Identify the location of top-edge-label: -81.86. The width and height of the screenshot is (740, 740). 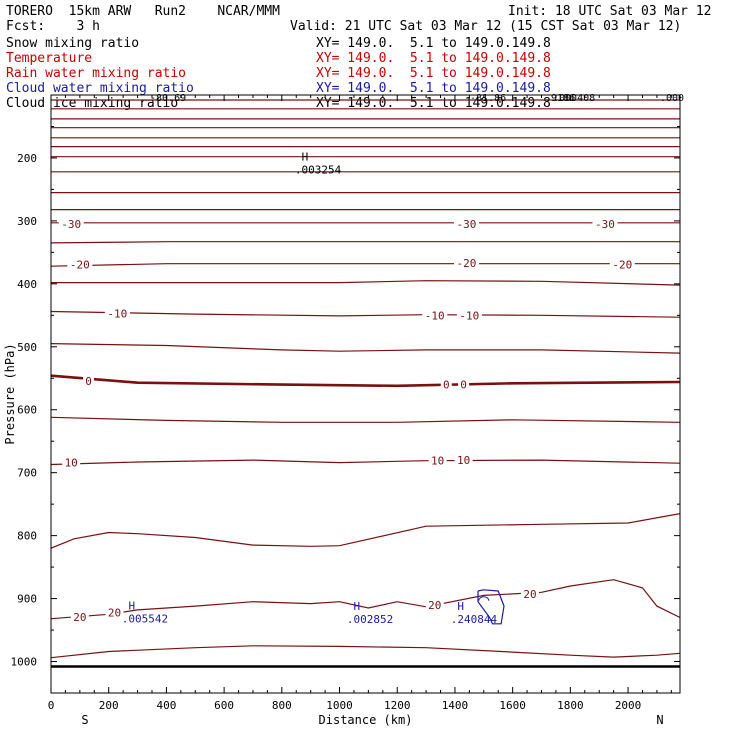
(488, 98).